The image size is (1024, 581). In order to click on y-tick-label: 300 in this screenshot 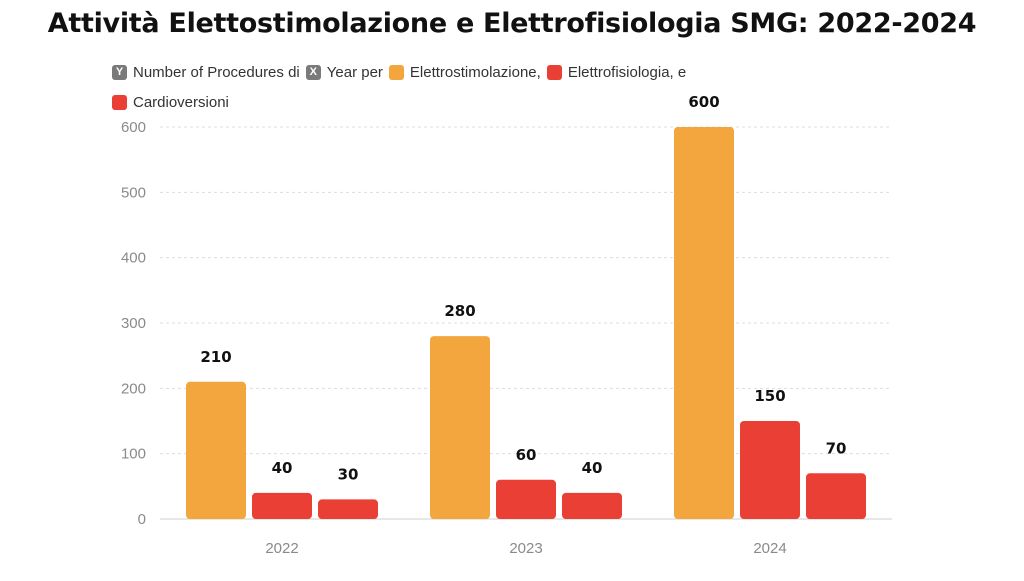, I will do `click(133, 323)`.